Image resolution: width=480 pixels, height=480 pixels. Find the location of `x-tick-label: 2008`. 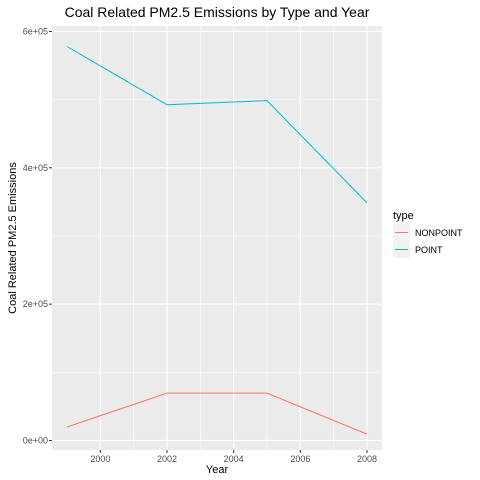

x-tick-label: 2008 is located at coordinates (367, 459).